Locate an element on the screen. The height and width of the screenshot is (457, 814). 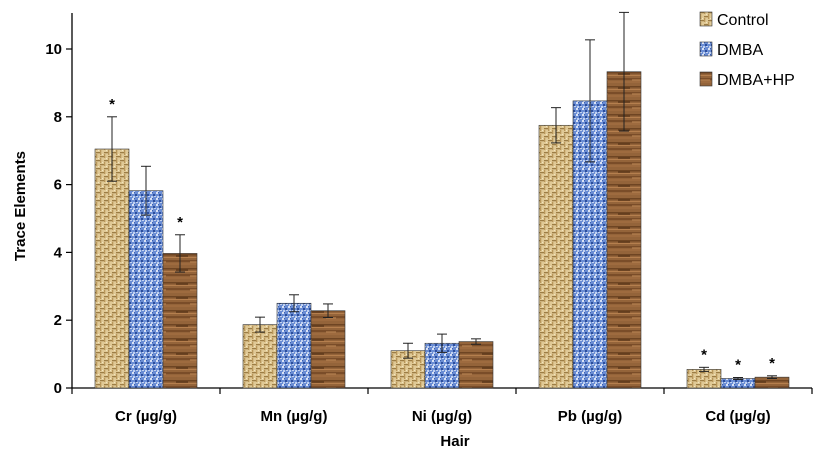
y-axis-title: Trace Elements is located at coordinates (20, 206).